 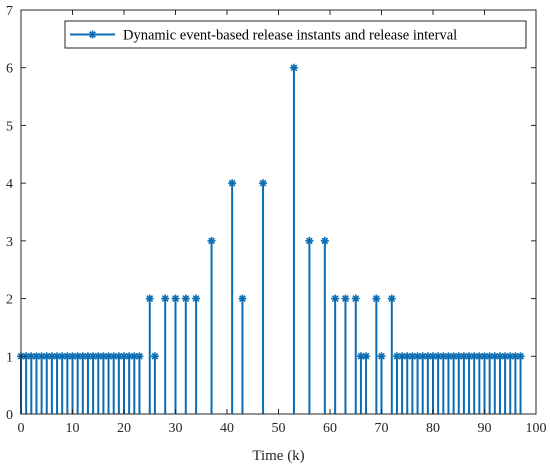 I want to click on y-tick-label: 6, so click(x=9, y=69).